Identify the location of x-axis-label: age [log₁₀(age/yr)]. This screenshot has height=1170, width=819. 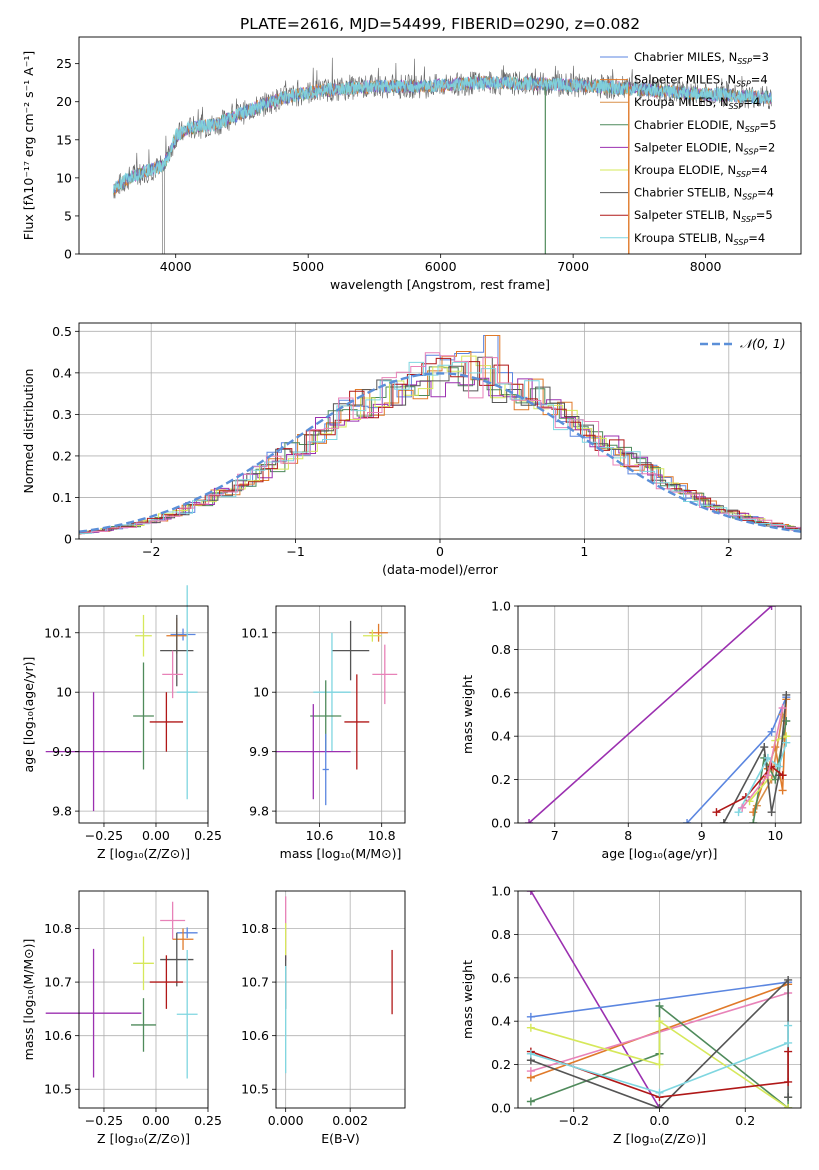
(660, 853).